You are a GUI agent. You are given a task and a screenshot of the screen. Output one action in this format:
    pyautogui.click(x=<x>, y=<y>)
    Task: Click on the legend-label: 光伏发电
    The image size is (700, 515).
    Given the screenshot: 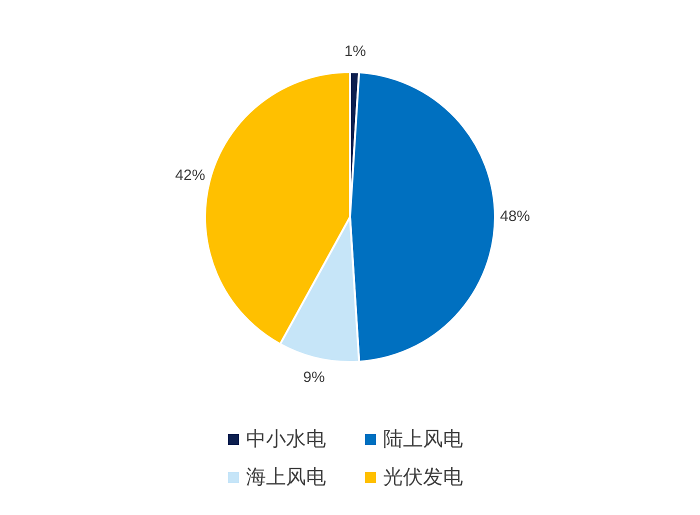 What is the action you would take?
    pyautogui.click(x=423, y=477)
    